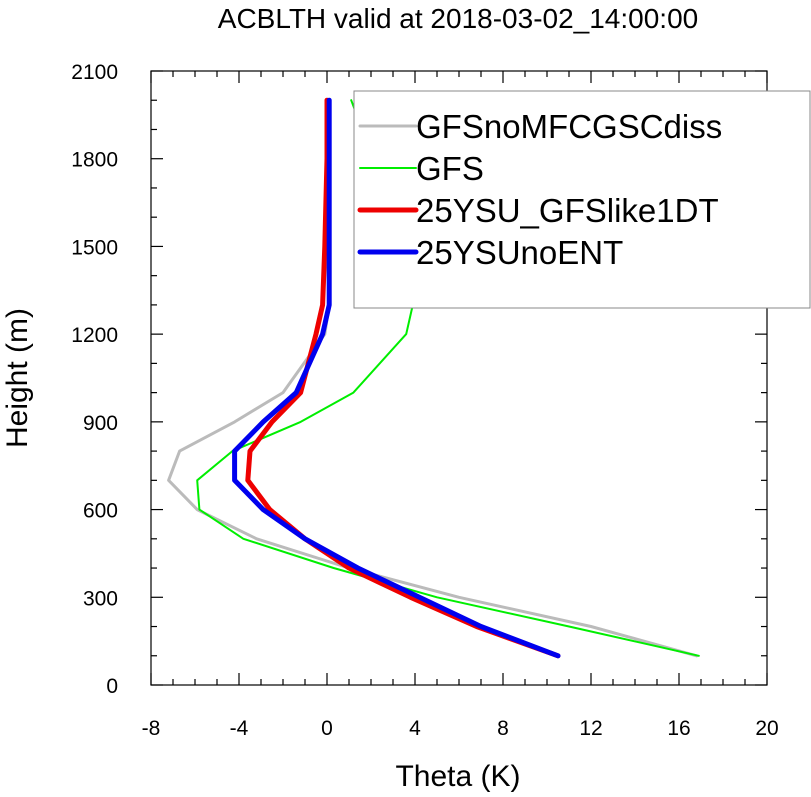 The height and width of the screenshot is (797, 811). What do you see at coordinates (590, 728) in the screenshot?
I see `x-tick-label: 12` at bounding box center [590, 728].